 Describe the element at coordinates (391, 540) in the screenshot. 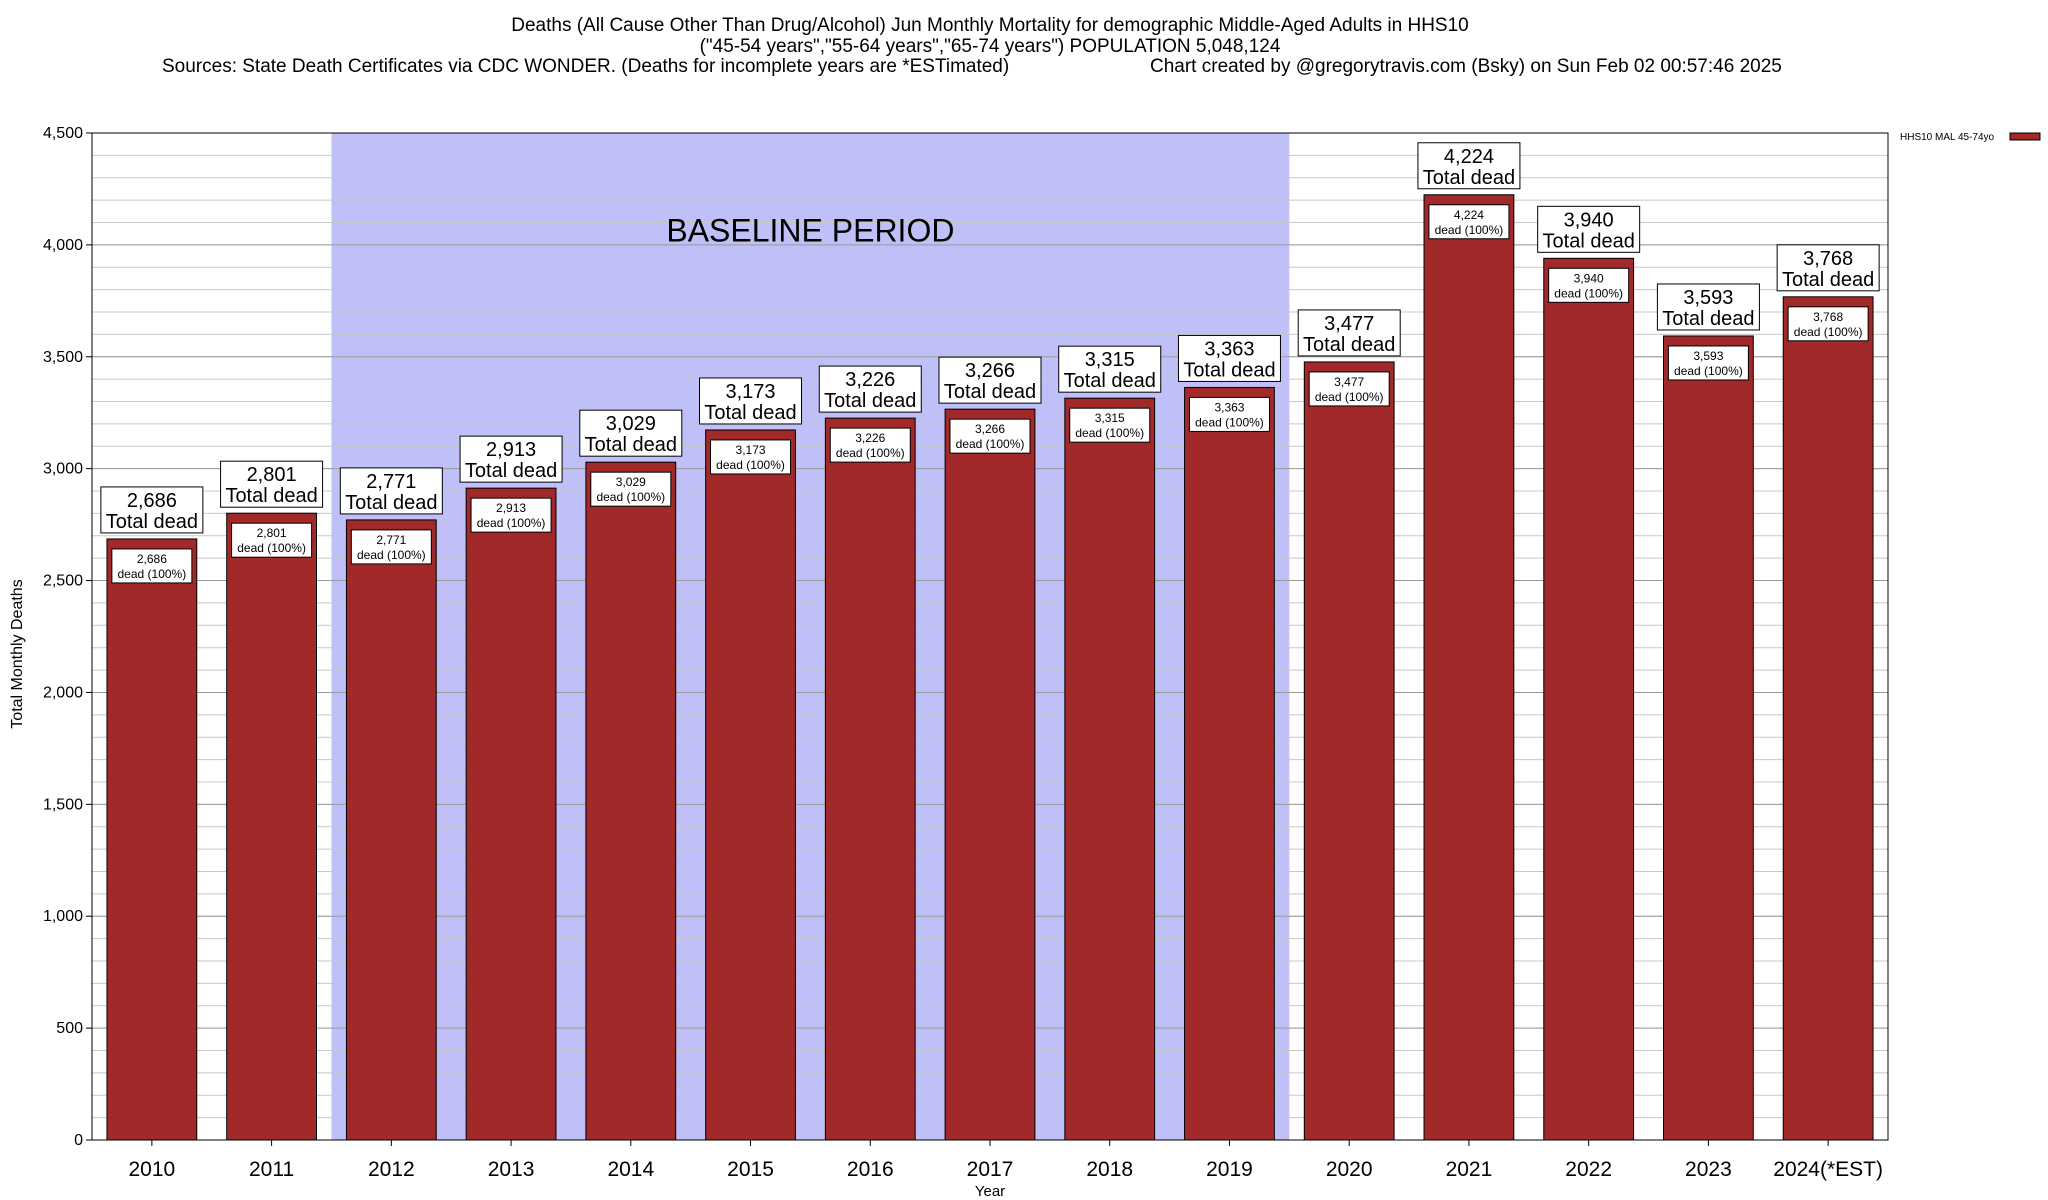

I see `inner-data-label: 2,771` at that location.